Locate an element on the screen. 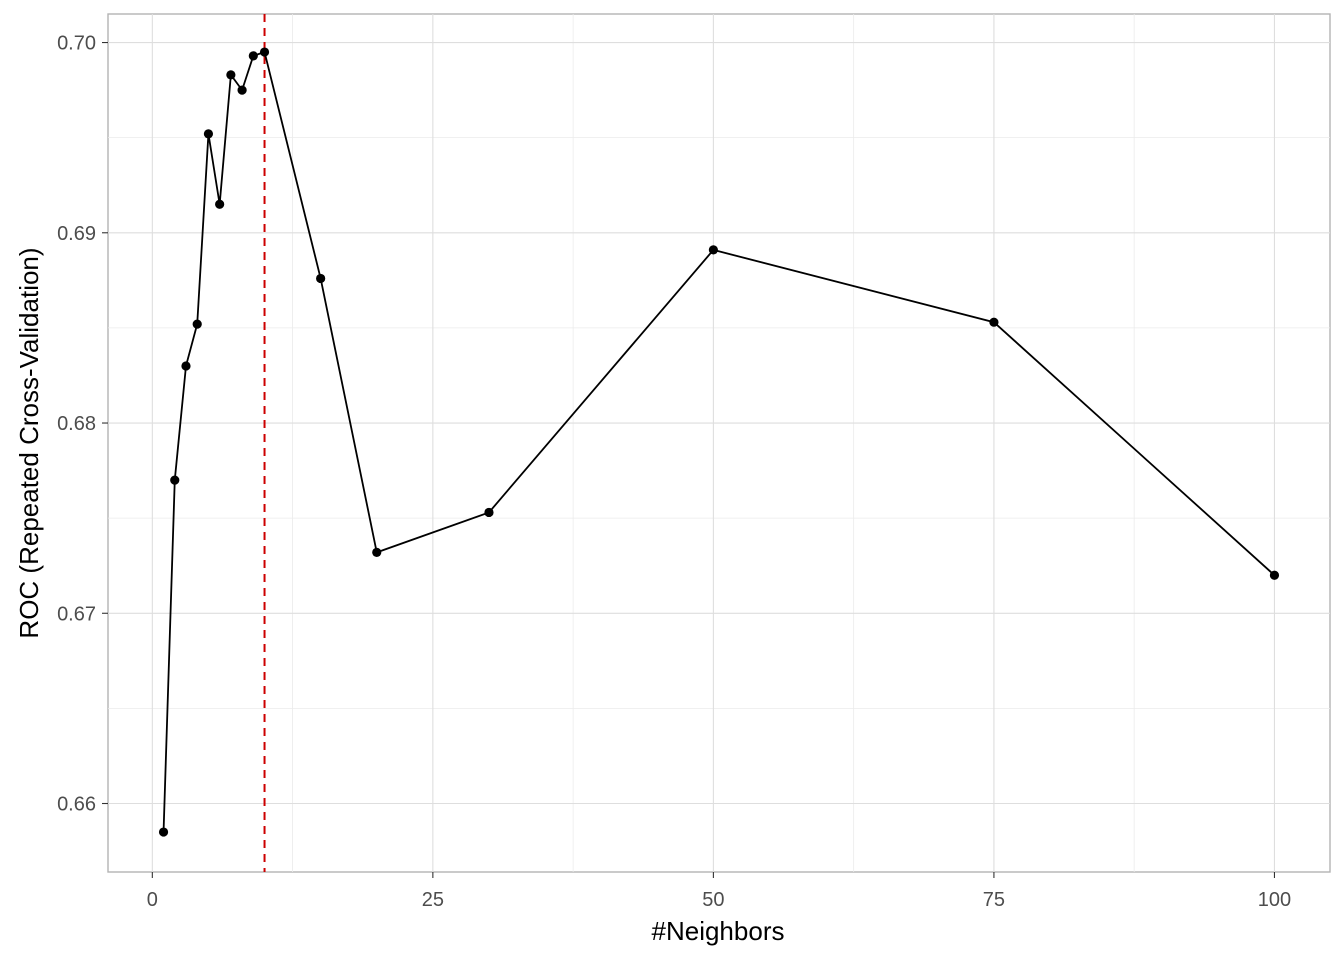  y-tick-label: 0.69 is located at coordinates (76, 234).